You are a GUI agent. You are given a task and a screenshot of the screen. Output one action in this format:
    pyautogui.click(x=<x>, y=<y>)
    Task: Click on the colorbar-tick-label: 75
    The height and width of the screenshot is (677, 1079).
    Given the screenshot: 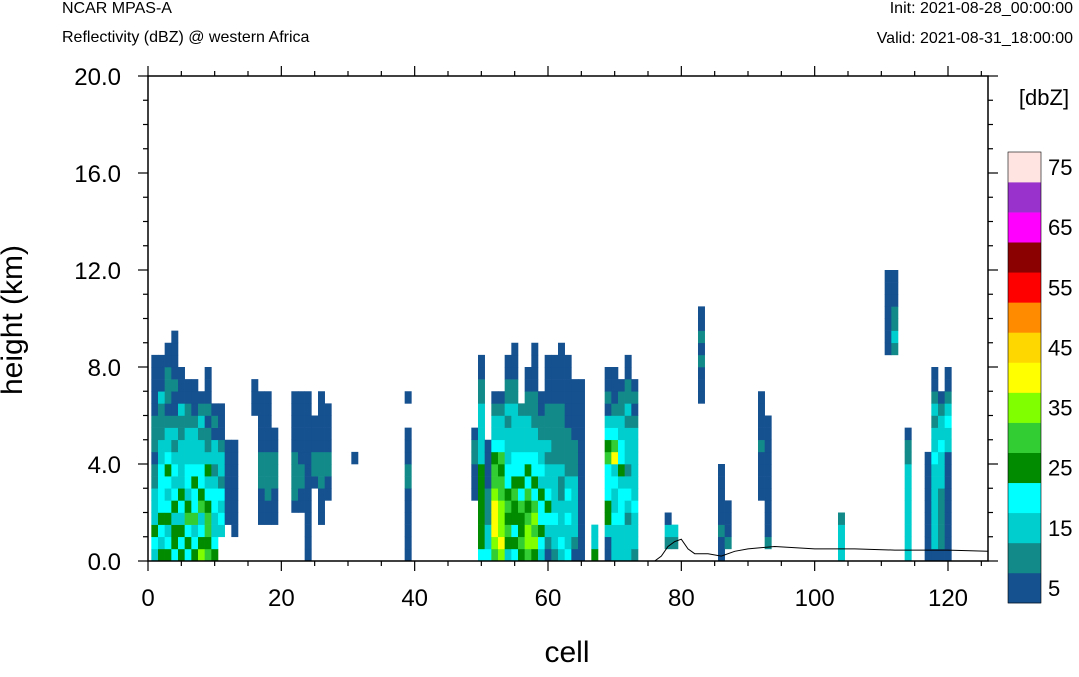 What is the action you would take?
    pyautogui.click(x=1060, y=167)
    